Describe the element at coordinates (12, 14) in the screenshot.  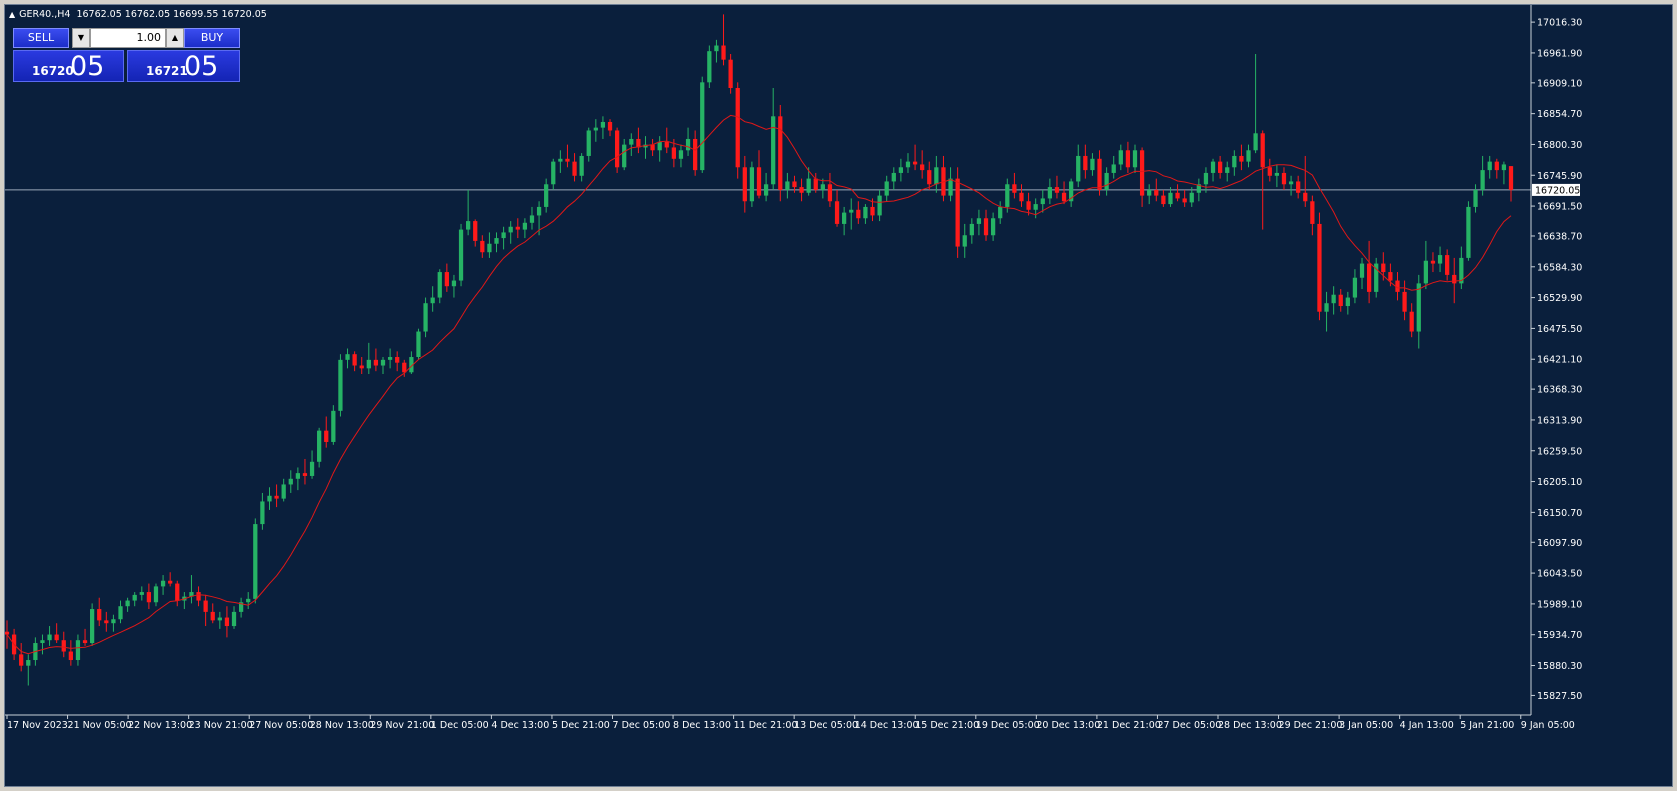
I see `collapse-triangle-icon: ▲` at that location.